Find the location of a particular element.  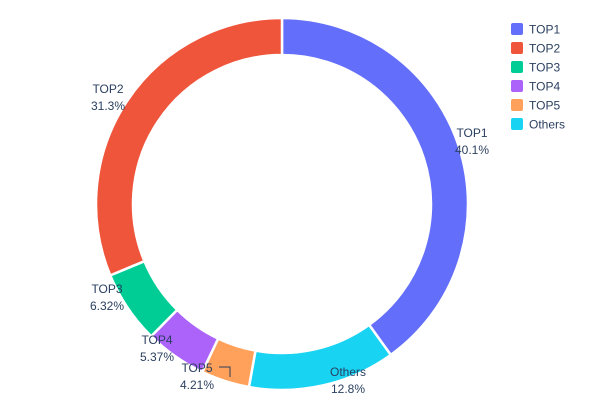

legend-label: TOP2 is located at coordinates (544, 49).